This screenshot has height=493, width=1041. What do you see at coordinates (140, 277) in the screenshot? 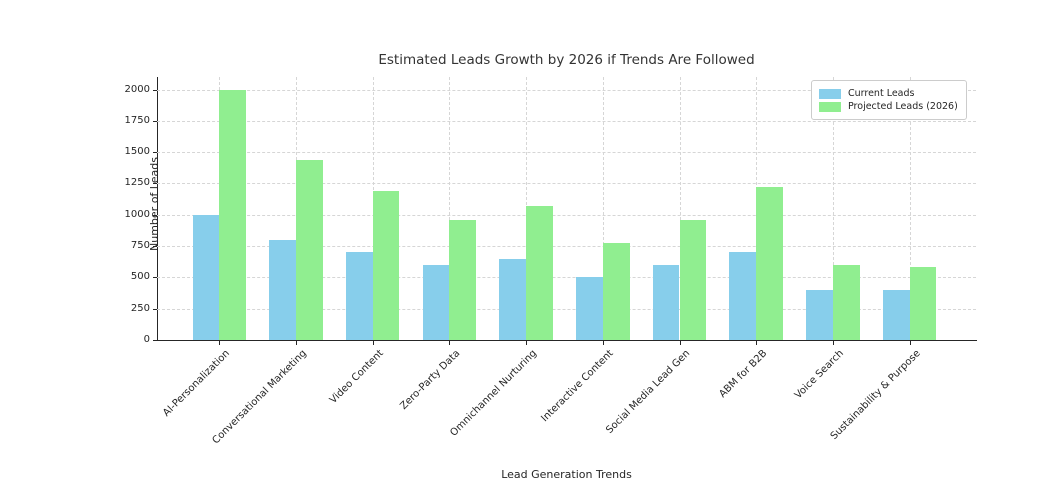
I see `y-tick-label-500: 500` at bounding box center [140, 277].